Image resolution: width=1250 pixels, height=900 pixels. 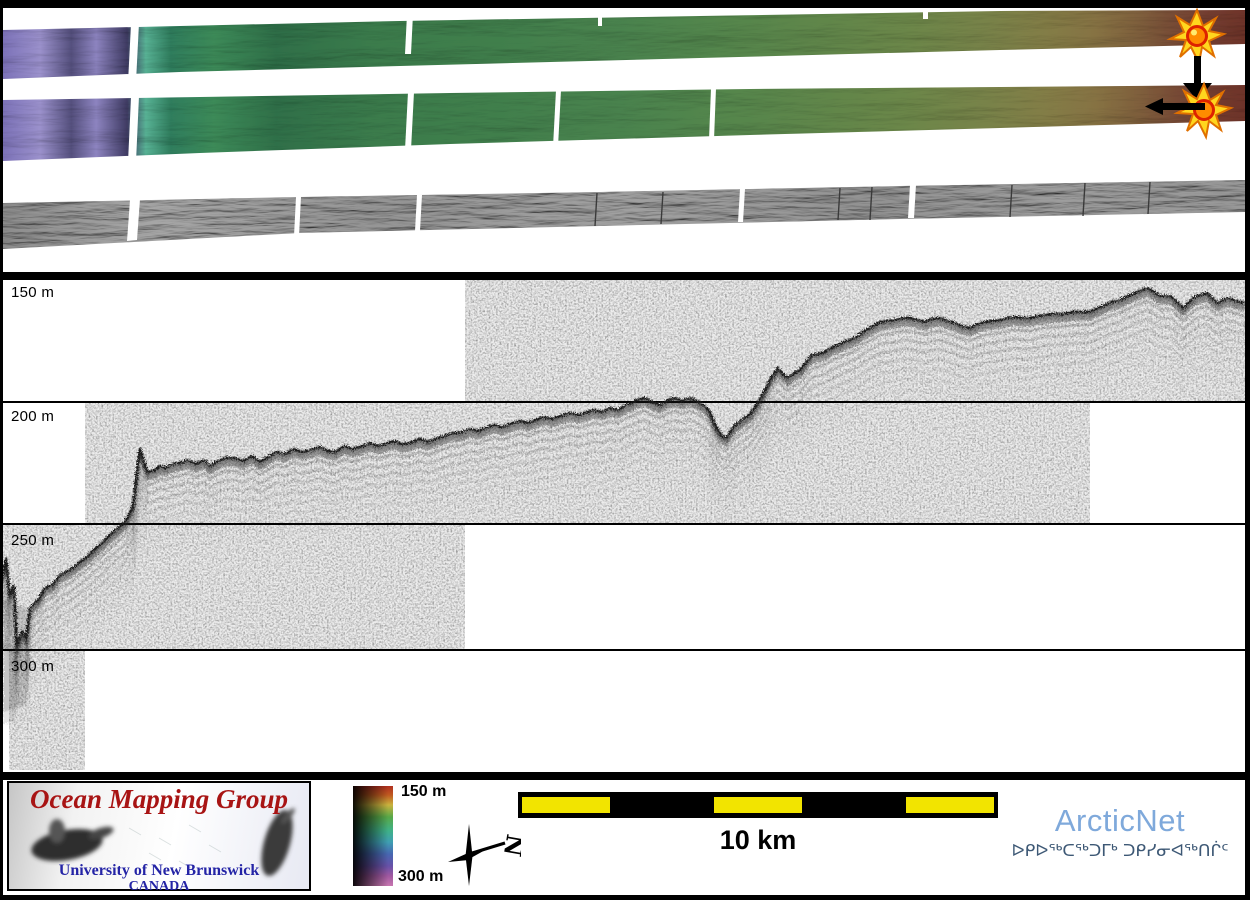 What do you see at coordinates (33, 540) in the screenshot?
I see `depth-label-250: 250 m` at bounding box center [33, 540].